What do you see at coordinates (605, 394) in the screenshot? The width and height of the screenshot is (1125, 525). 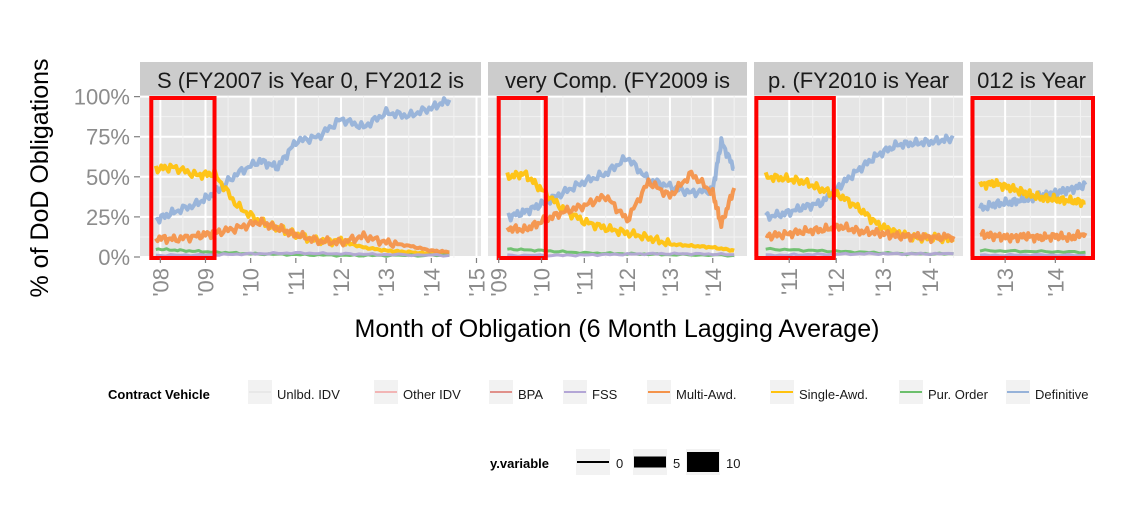 I see `legend-label: FSS` at bounding box center [605, 394].